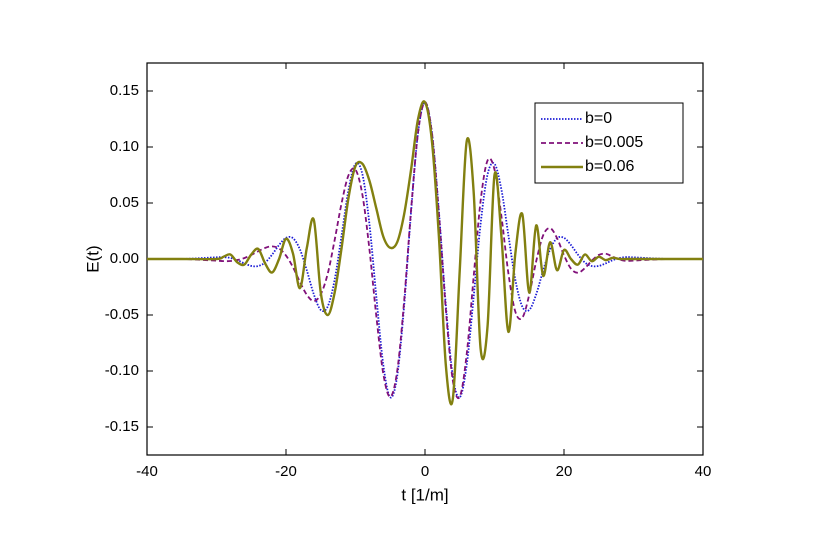 The width and height of the screenshot is (817, 545). Describe the element at coordinates (124, 202) in the screenshot. I see `y-tick-label: 0.05` at that location.